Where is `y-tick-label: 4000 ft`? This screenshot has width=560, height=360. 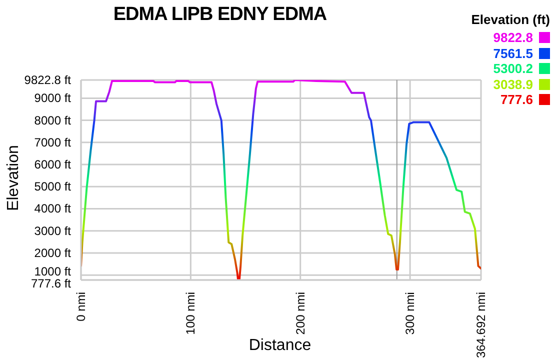
y-tick-label: 4000 ft is located at coordinates (53, 209).